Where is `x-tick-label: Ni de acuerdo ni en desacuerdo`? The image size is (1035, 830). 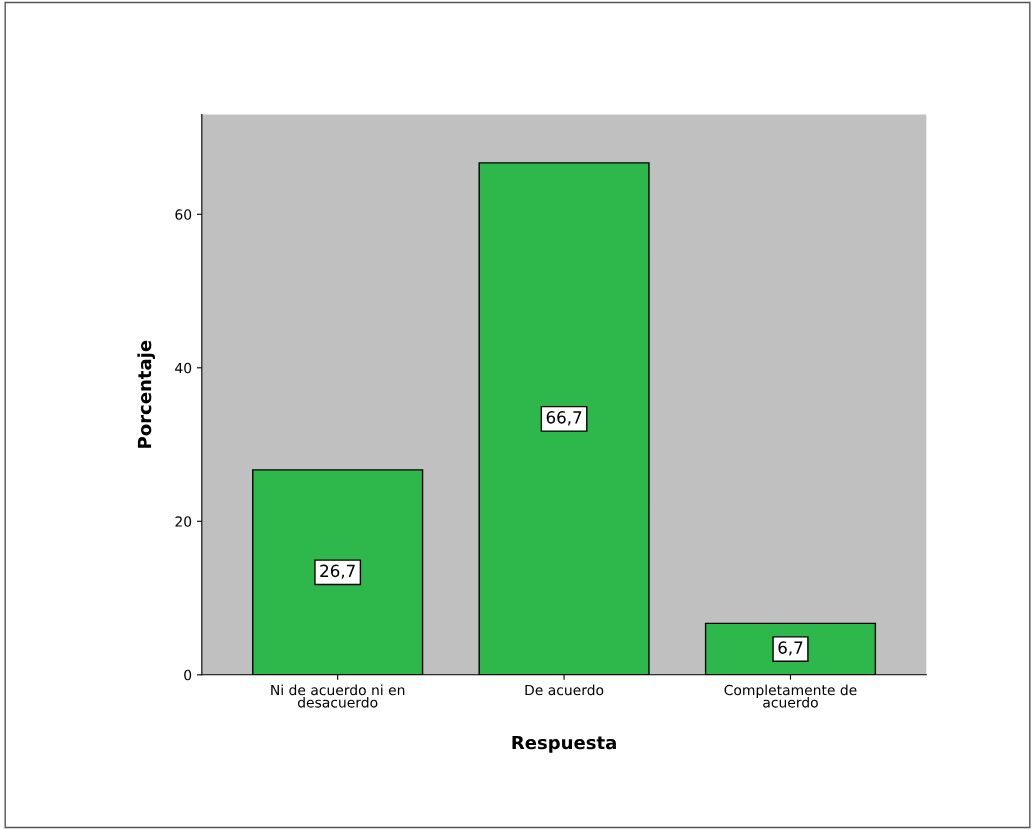
x-tick-label: Ni de acuerdo ni en desacuerdo is located at coordinates (338, 696).